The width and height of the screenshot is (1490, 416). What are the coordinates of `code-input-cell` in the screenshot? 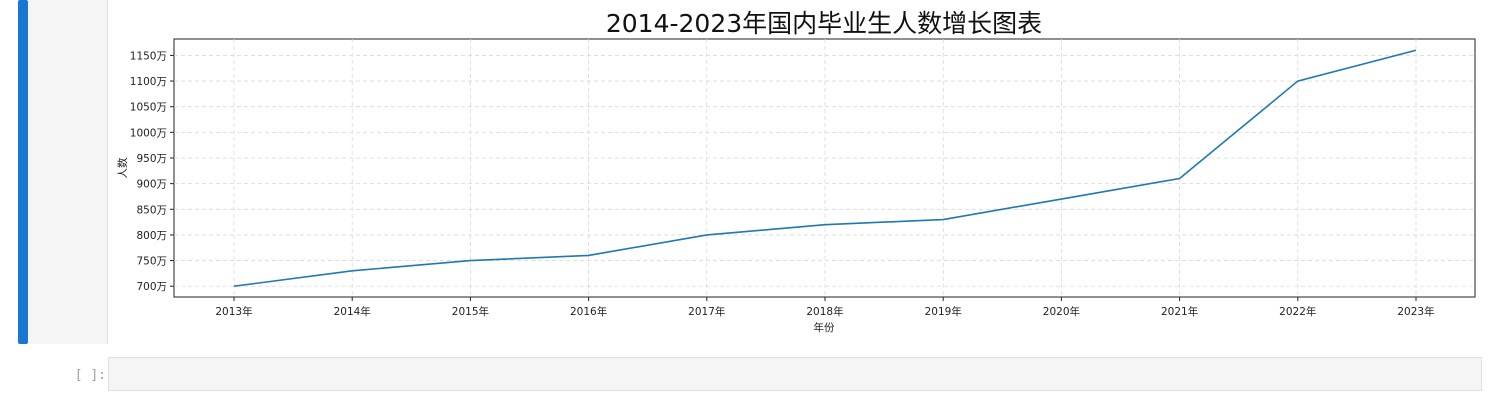 It's located at (795, 374).